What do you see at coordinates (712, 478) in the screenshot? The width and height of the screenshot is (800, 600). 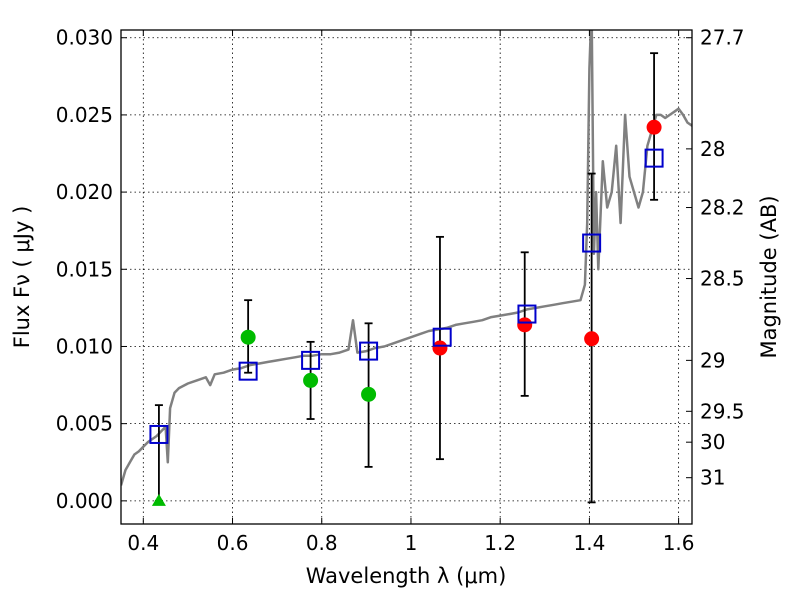 I see `mag-tick-label: 31` at bounding box center [712, 478].